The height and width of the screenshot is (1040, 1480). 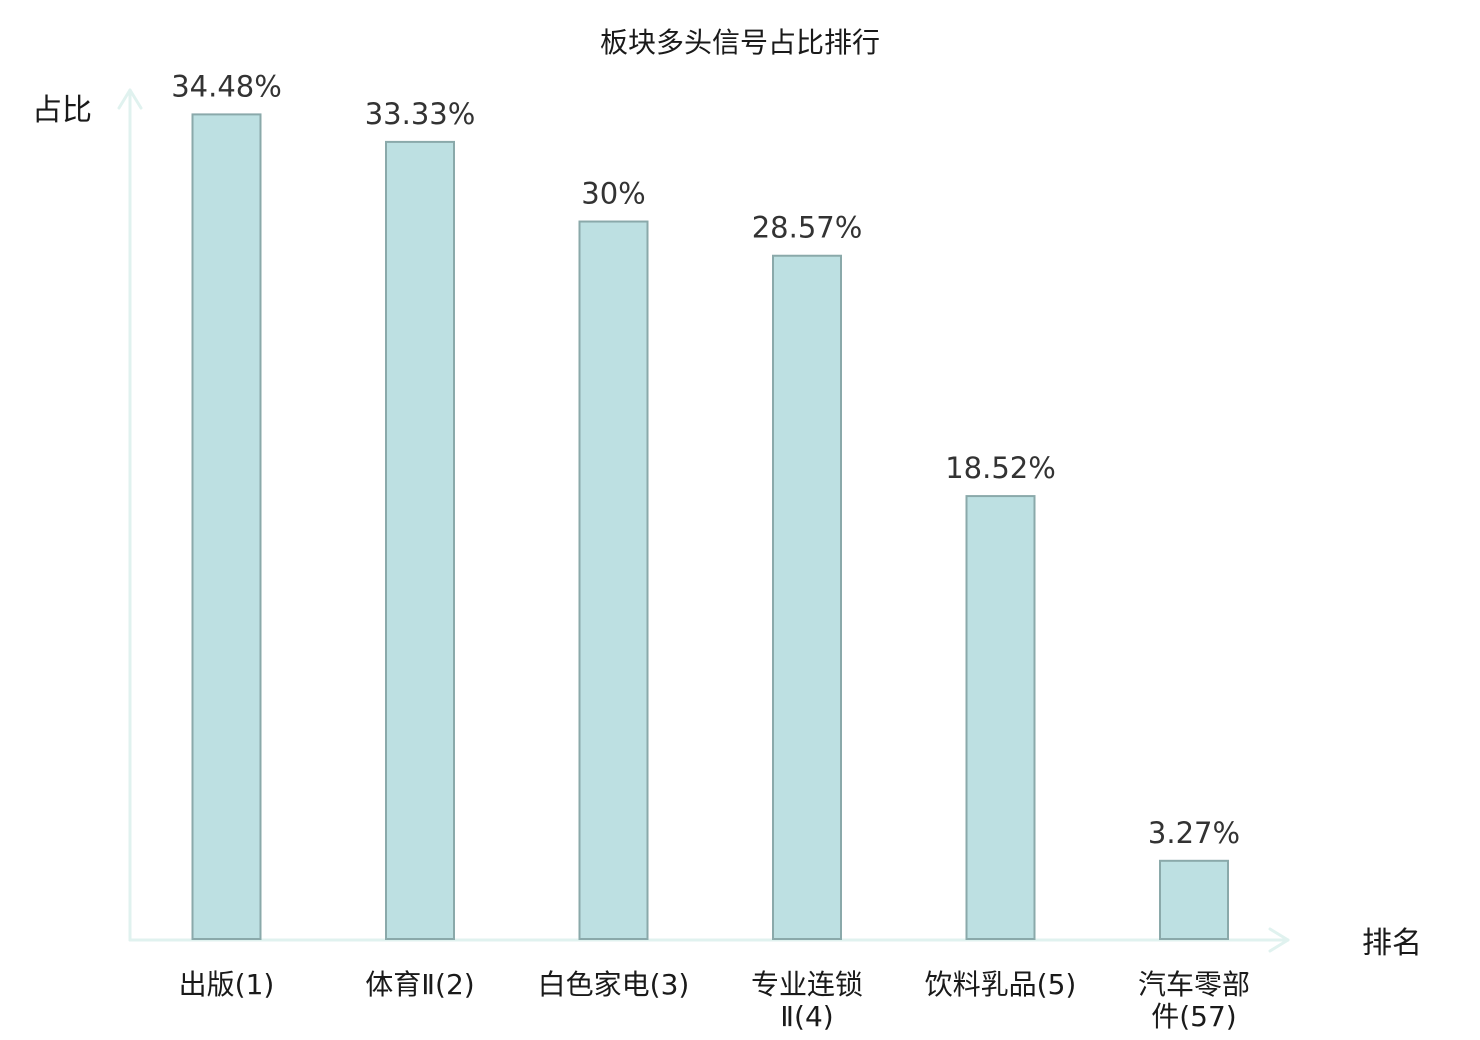 I want to click on y-axis-arrow-icon, so click(x=130, y=99).